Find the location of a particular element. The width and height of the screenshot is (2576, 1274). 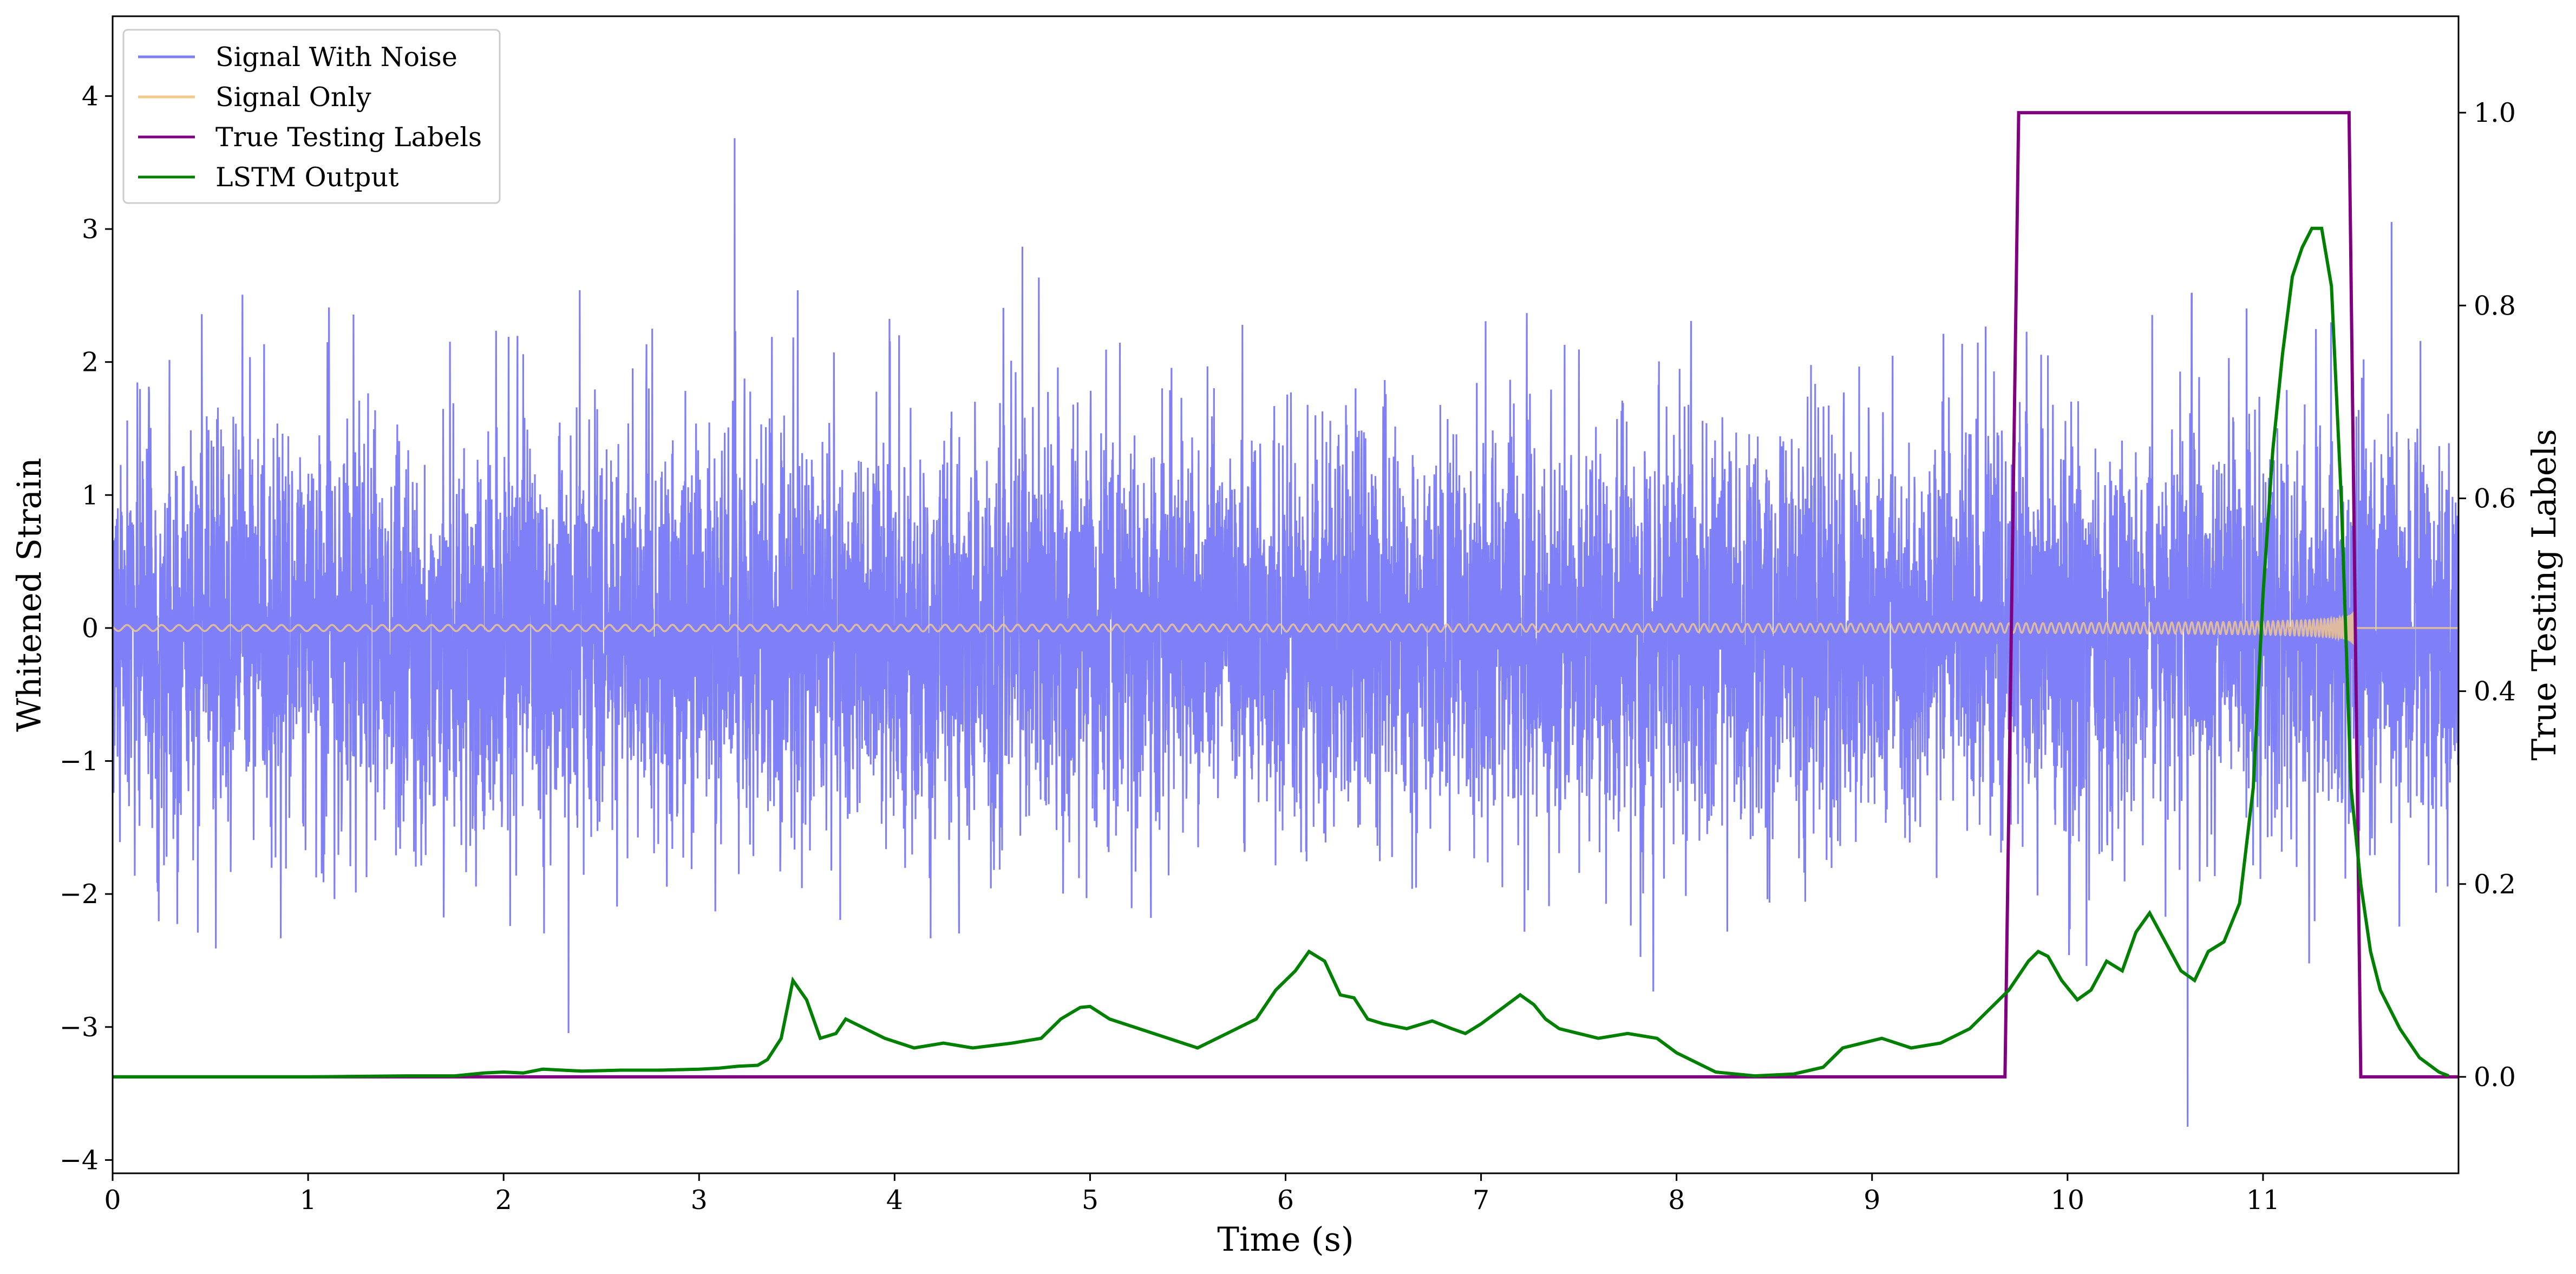

right-y-axis-title: True Testing Labels is located at coordinates (2545, 595).